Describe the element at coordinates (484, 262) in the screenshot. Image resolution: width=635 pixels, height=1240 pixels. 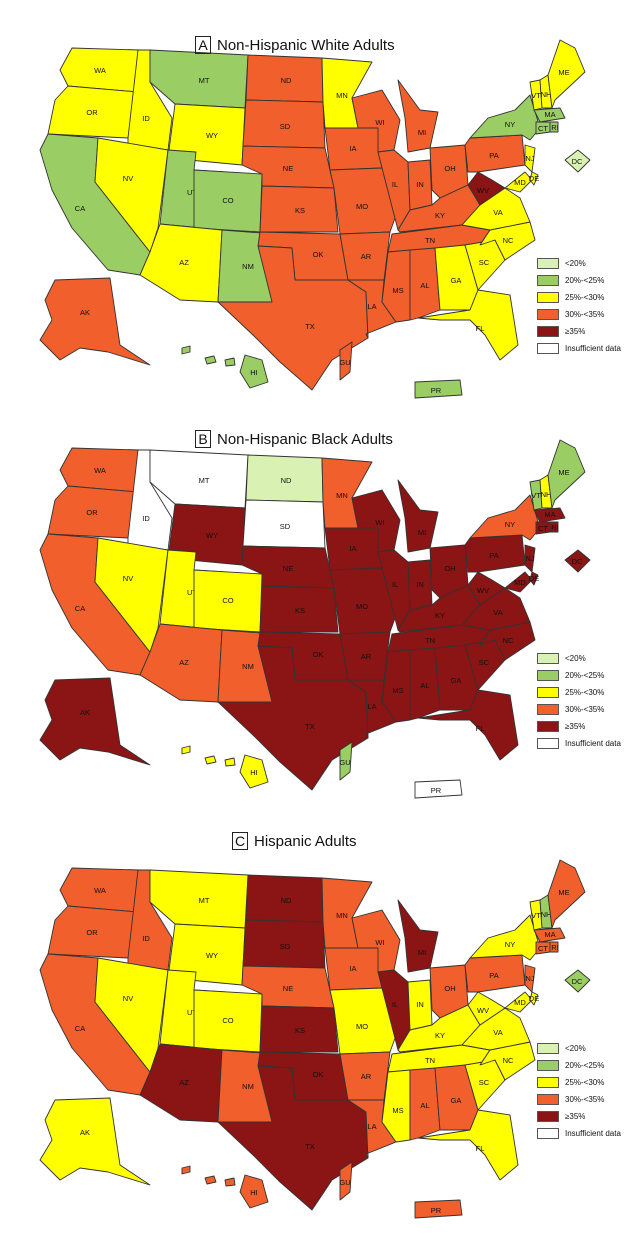
I see `state-label-sc: SC` at that location.